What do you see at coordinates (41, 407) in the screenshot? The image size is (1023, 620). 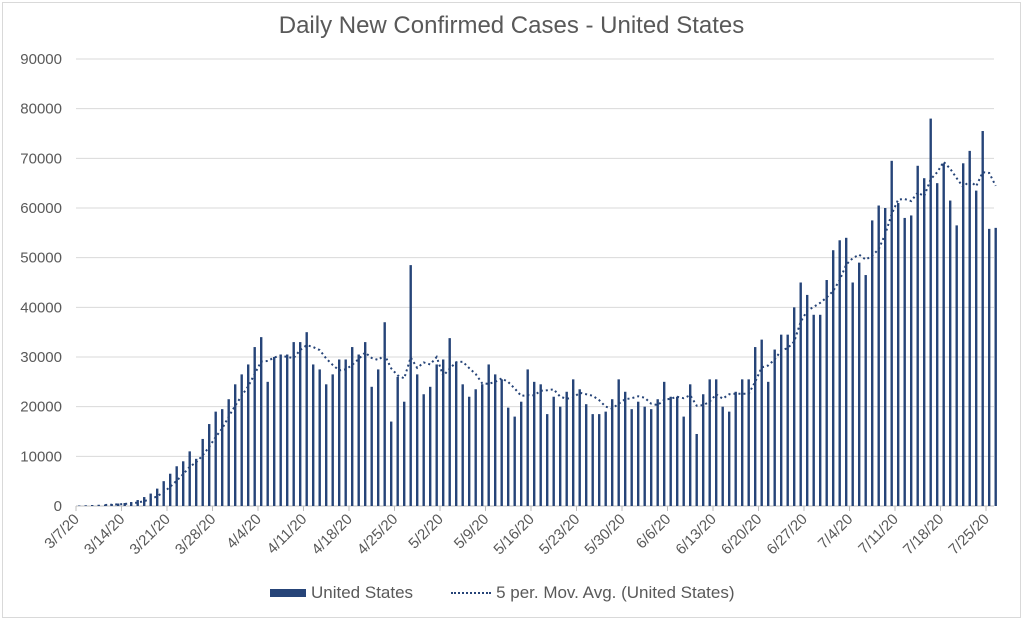 I see `y-tick-label: 20000` at bounding box center [41, 407].